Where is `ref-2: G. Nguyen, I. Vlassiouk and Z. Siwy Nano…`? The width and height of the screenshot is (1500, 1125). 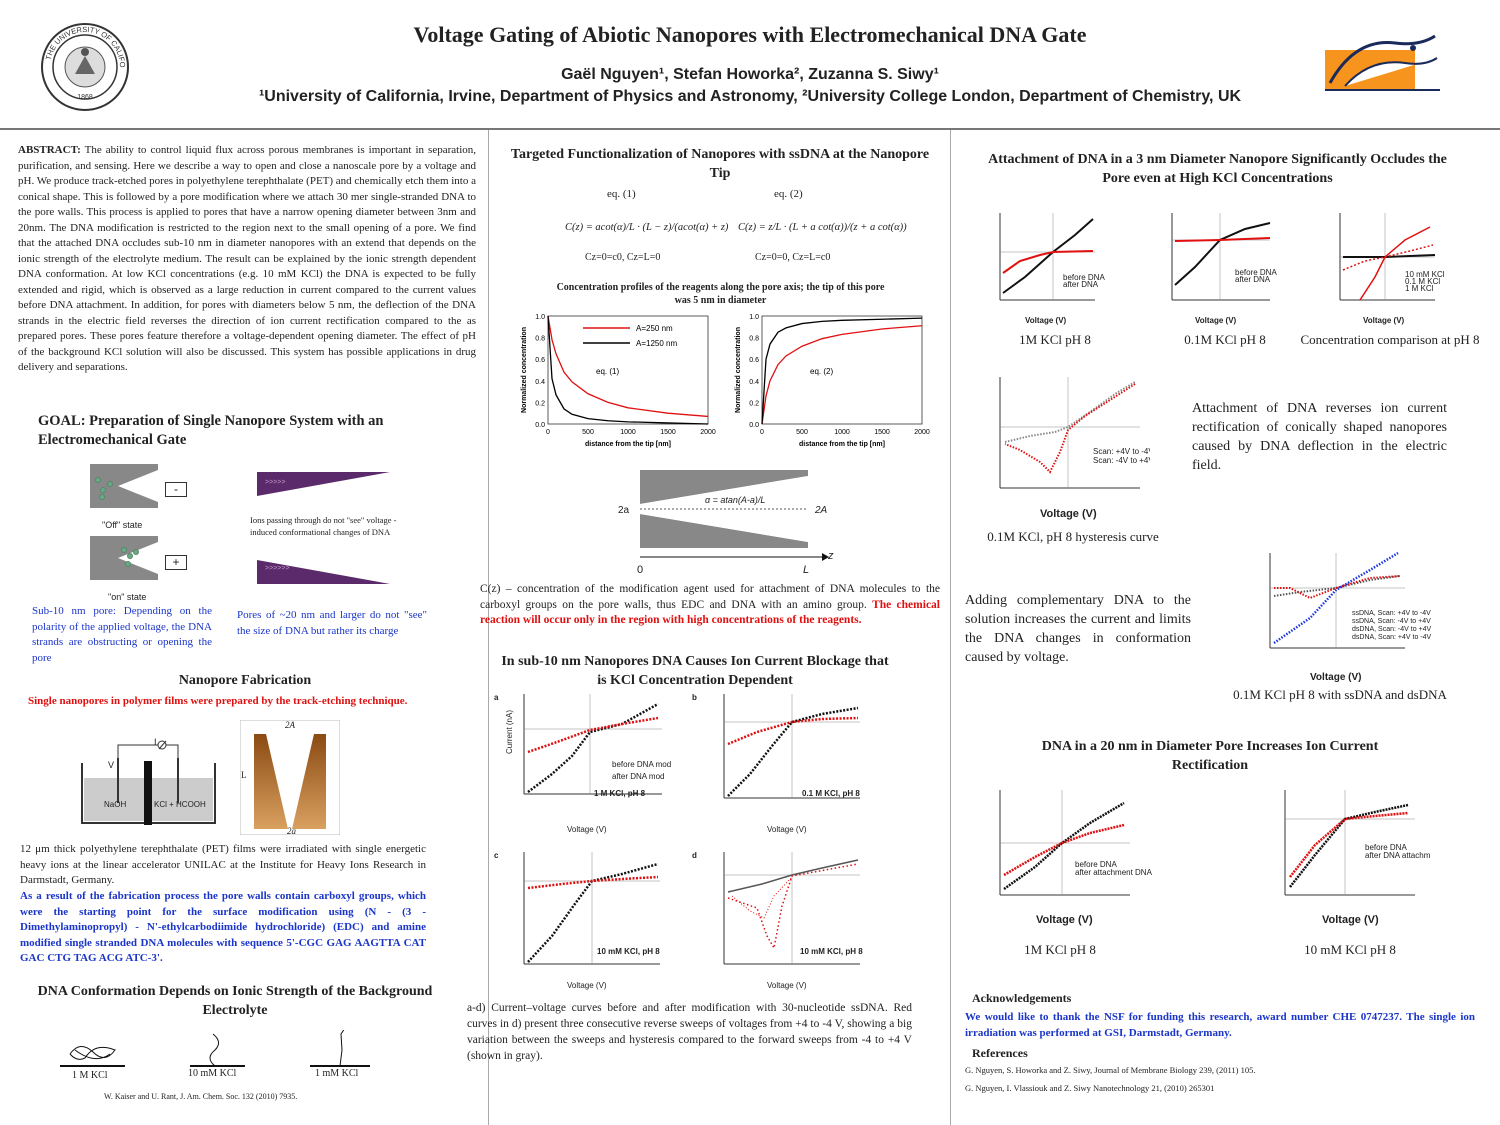
ref-2: G. Nguyen, I. Vlassiouk and Z. Siwy Nano… is located at coordinates (1090, 1088).